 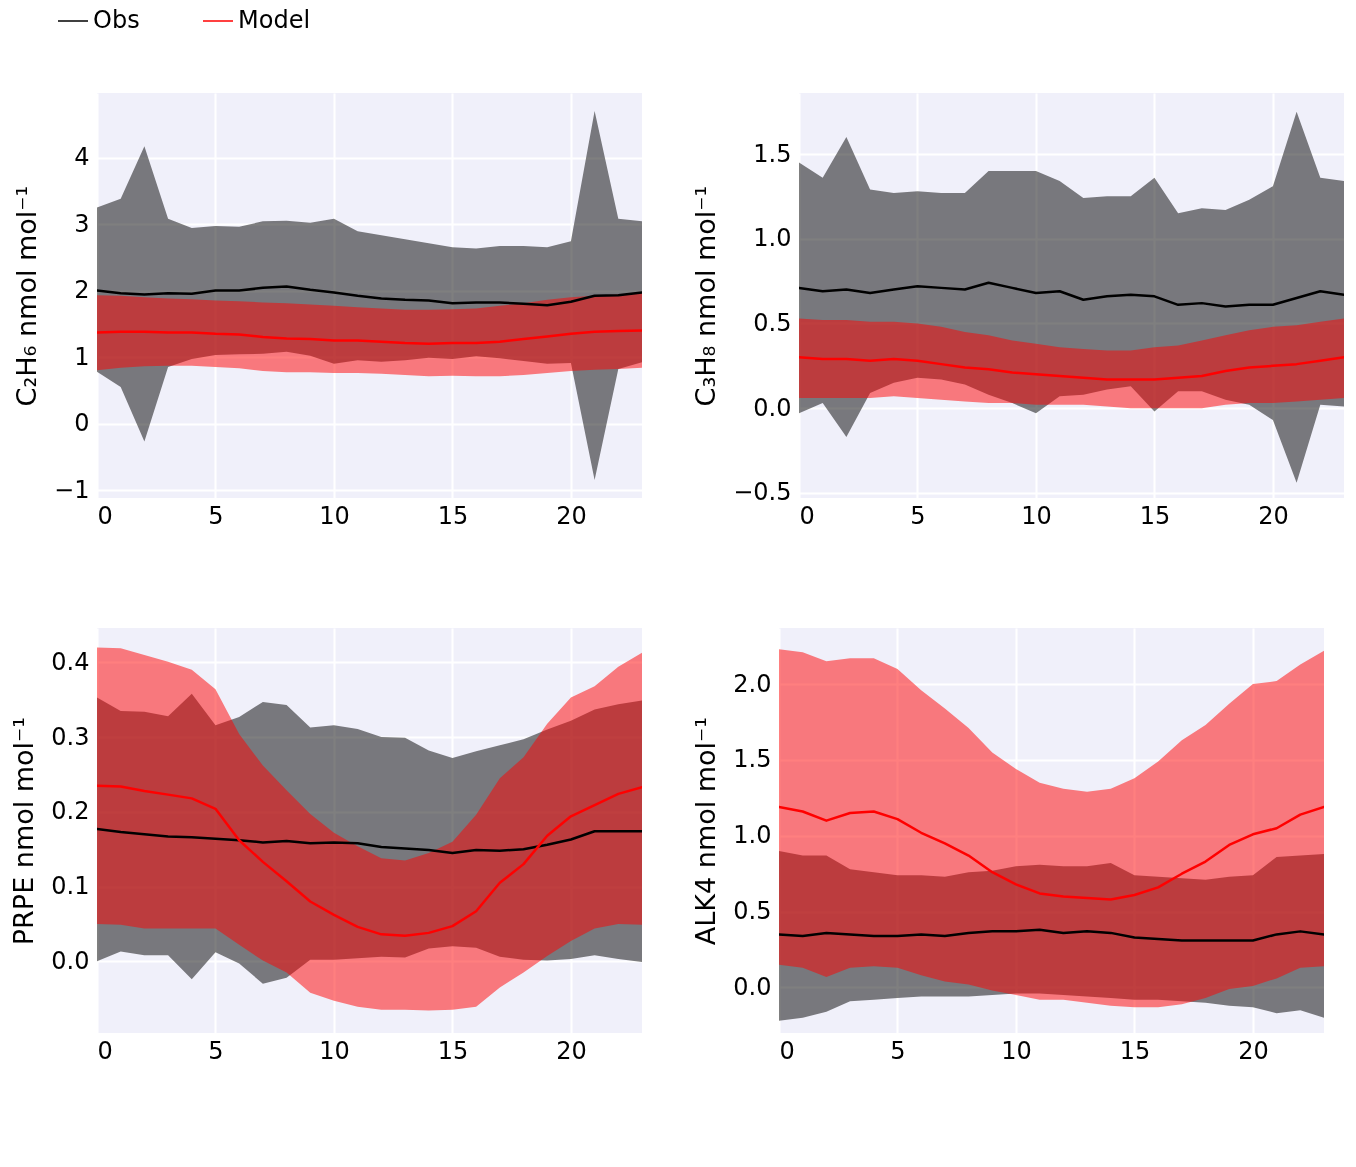 What do you see at coordinates (274, 20) in the screenshot?
I see `legend-label: Model` at bounding box center [274, 20].